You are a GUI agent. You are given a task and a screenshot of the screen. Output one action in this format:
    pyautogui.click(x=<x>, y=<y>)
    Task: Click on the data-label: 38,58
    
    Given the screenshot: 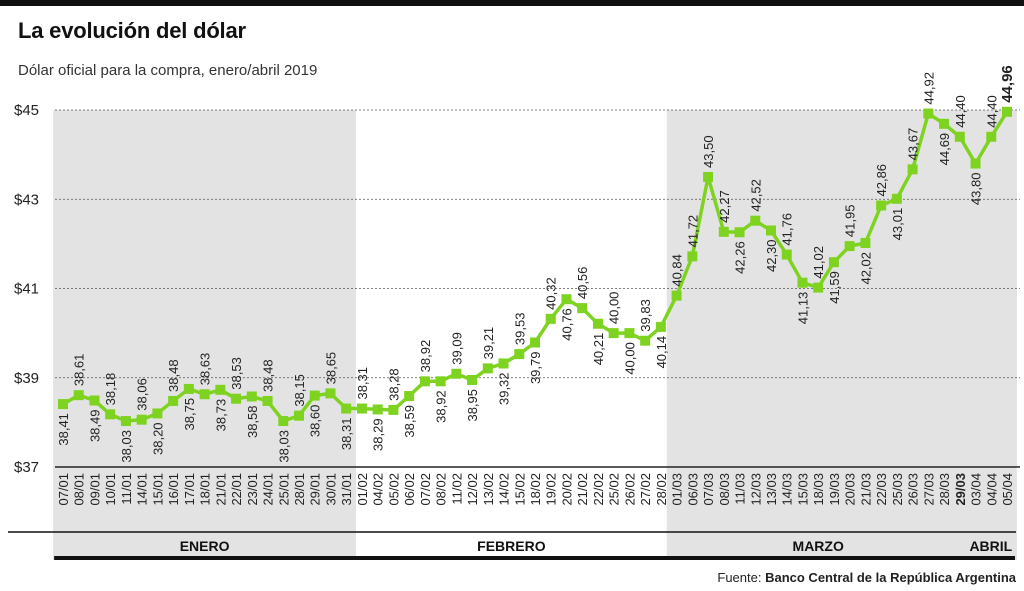 What is the action you would take?
    pyautogui.click(x=252, y=421)
    